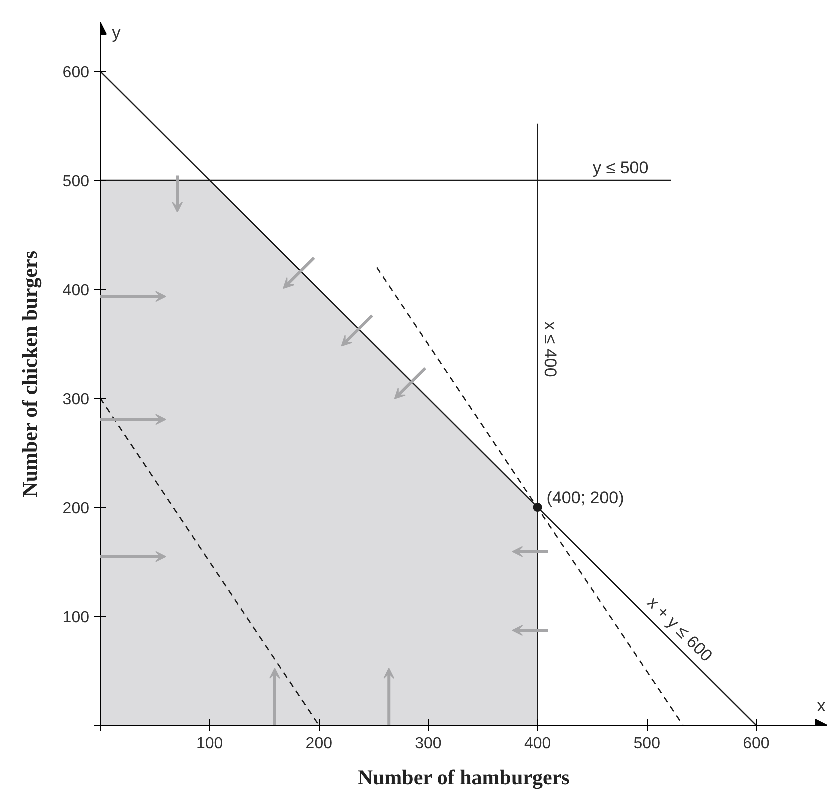  I want to click on y-tick-label: 300, so click(76, 400).